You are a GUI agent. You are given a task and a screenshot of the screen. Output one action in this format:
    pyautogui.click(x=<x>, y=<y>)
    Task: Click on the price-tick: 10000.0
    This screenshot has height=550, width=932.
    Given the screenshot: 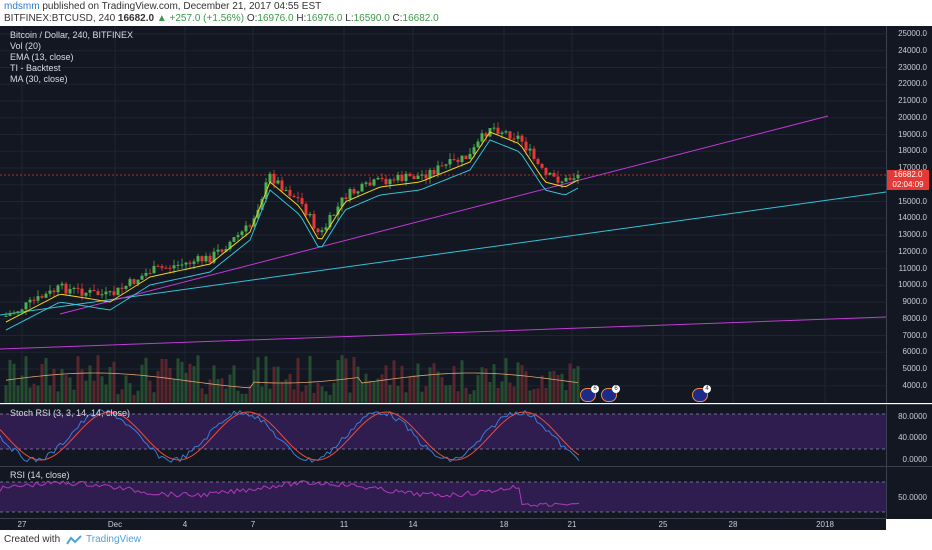 What is the action you would take?
    pyautogui.click(x=912, y=285)
    